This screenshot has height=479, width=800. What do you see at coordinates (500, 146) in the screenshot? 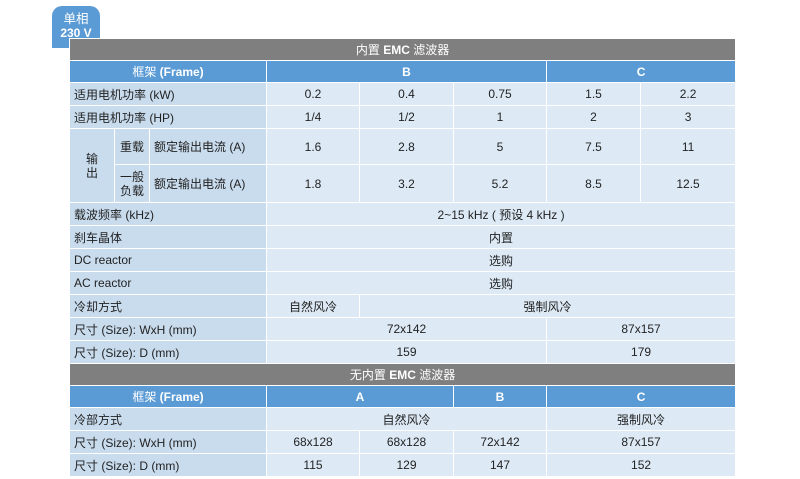
I see `cell: 5` at bounding box center [500, 146].